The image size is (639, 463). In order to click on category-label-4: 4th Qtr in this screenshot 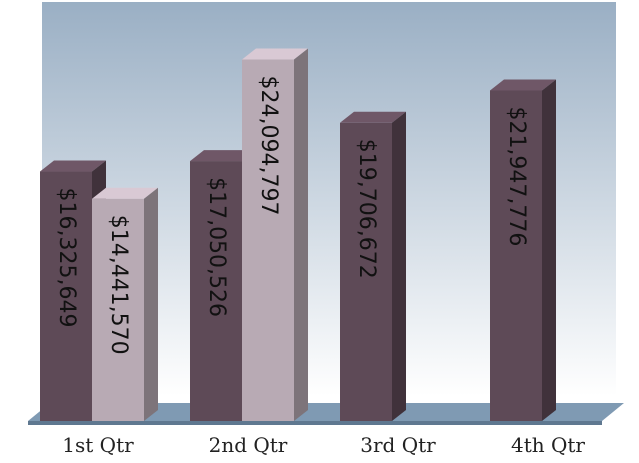, I will do `click(548, 445)`.